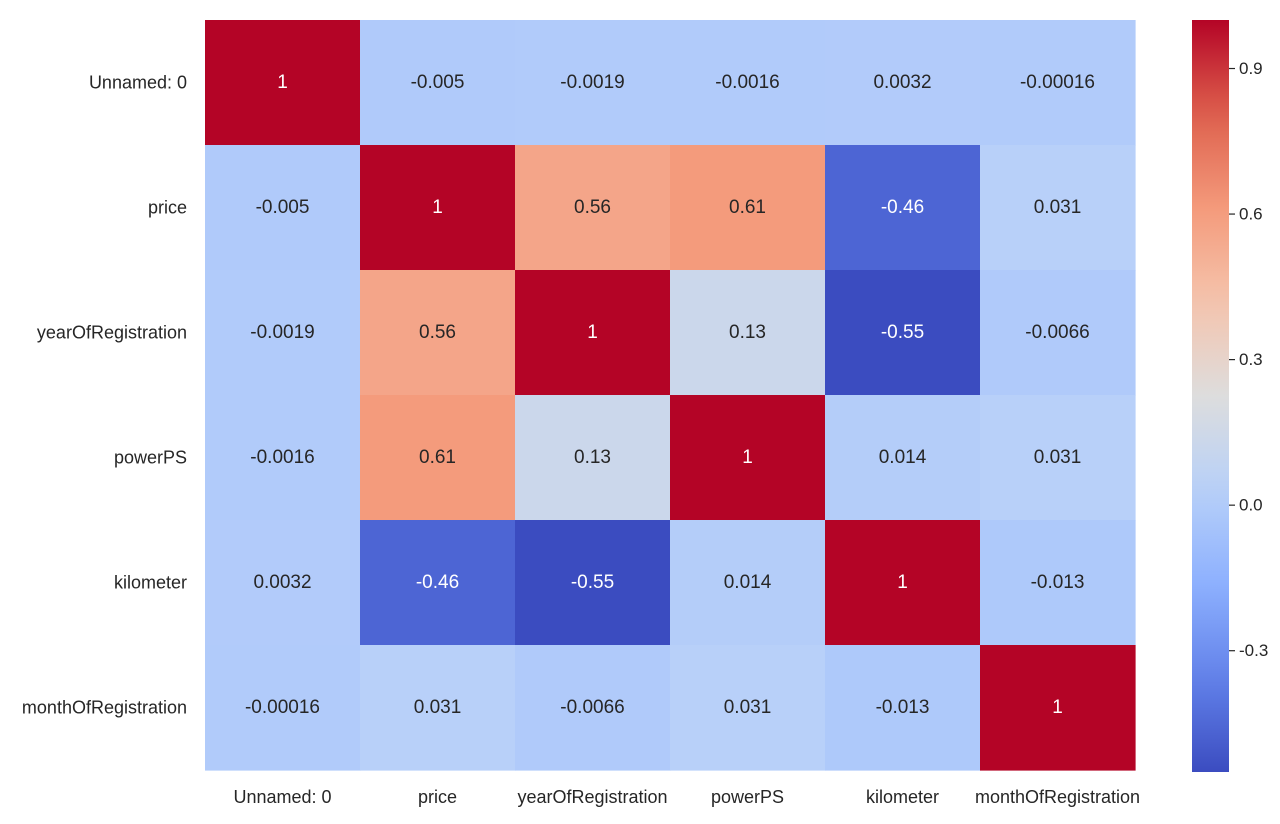  I want to click on column-tick-label: powerPS, so click(747, 797).